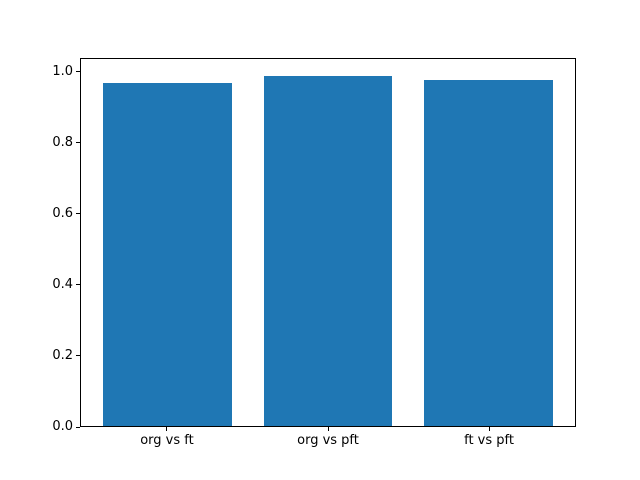  I want to click on y-tick-label: 0.6, so click(62, 213).